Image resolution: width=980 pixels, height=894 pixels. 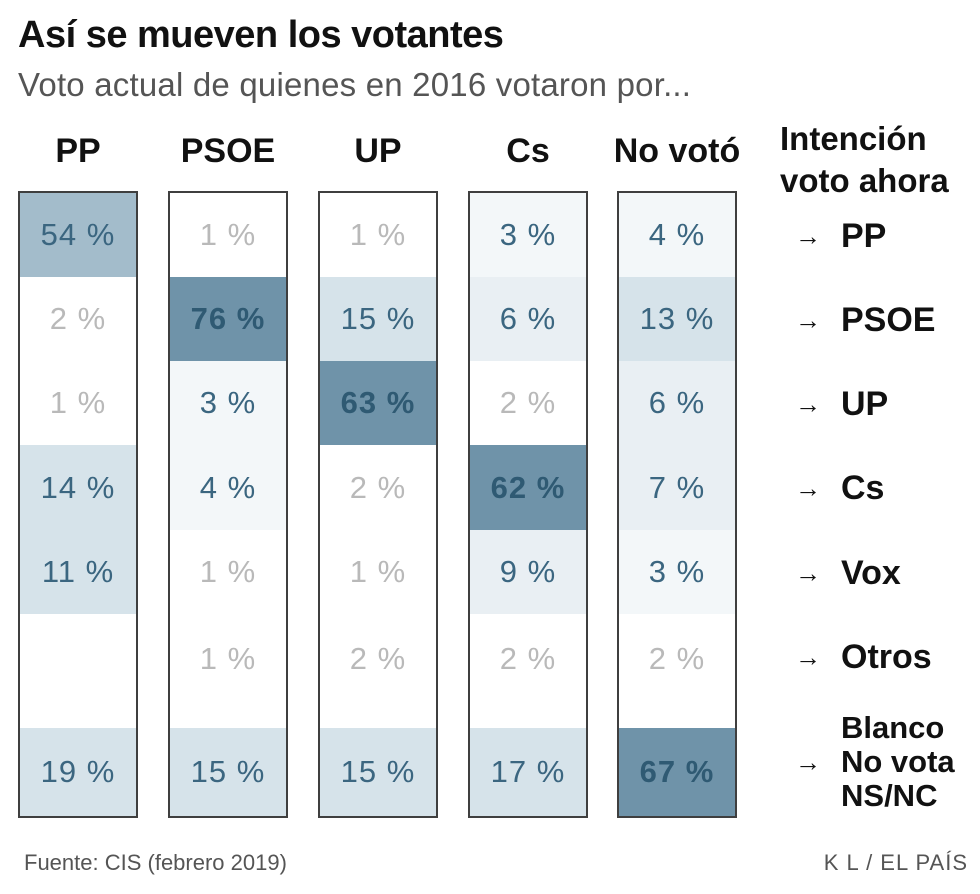 I want to click on row-label-text: Otros, so click(x=886, y=656).